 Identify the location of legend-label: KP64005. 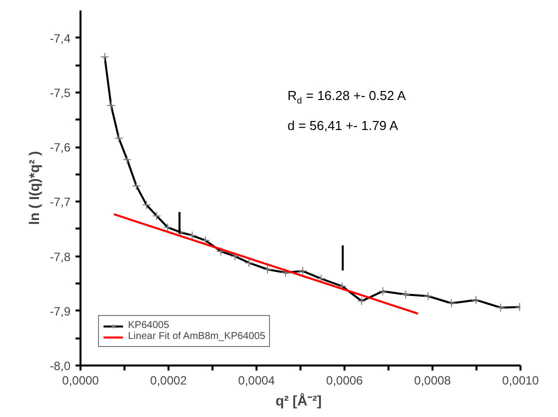
(149, 325).